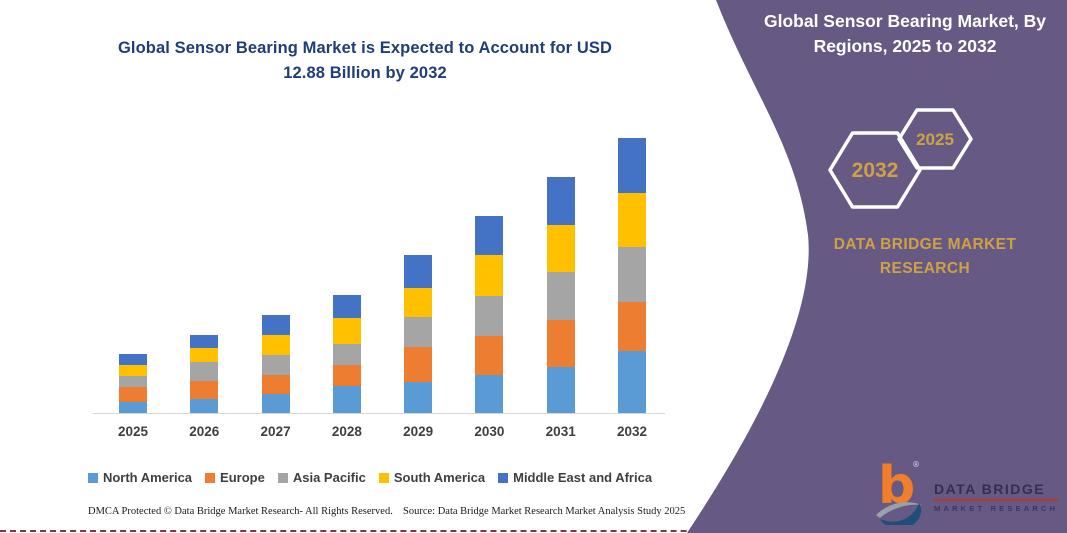 This screenshot has width=1067, height=533. Describe the element at coordinates (418, 271) in the screenshot. I see `bar-segment-2029-middle-east-and-africa` at that location.